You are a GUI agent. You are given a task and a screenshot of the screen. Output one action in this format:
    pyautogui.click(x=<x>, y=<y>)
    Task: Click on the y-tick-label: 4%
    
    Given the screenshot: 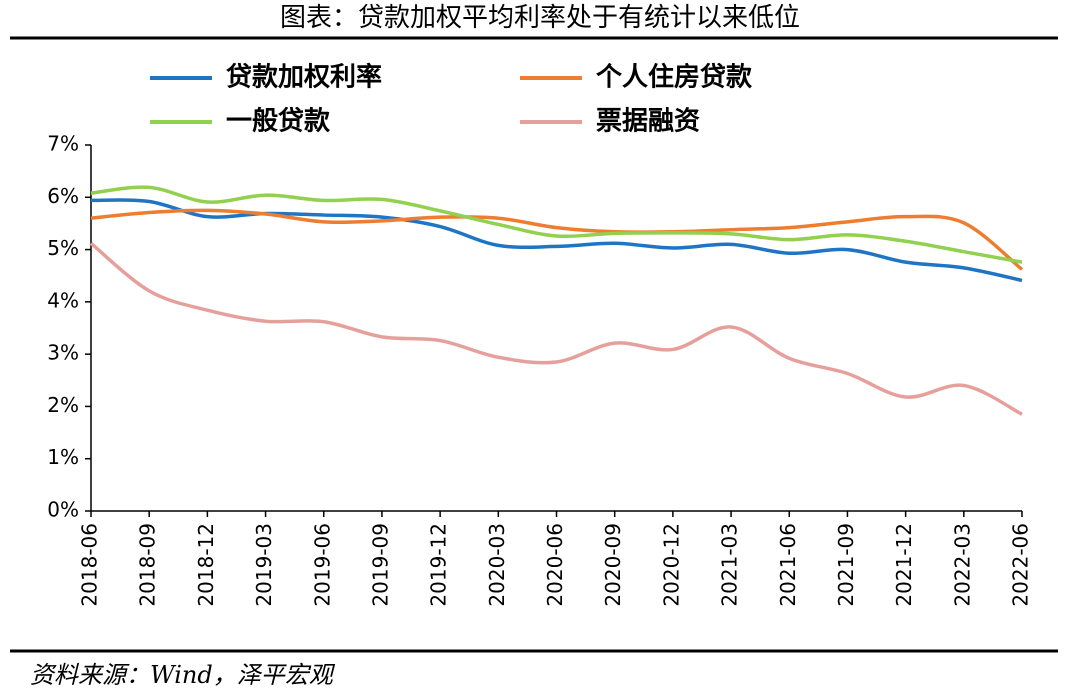 What is the action you would take?
    pyautogui.click(x=63, y=300)
    